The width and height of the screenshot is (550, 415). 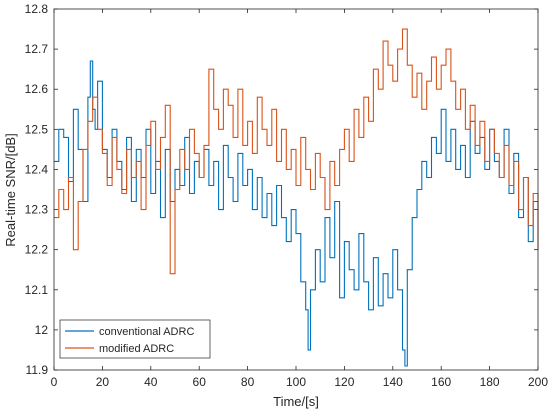 I want to click on legend: conventional ADRC modified ADRC, so click(x=135, y=339).